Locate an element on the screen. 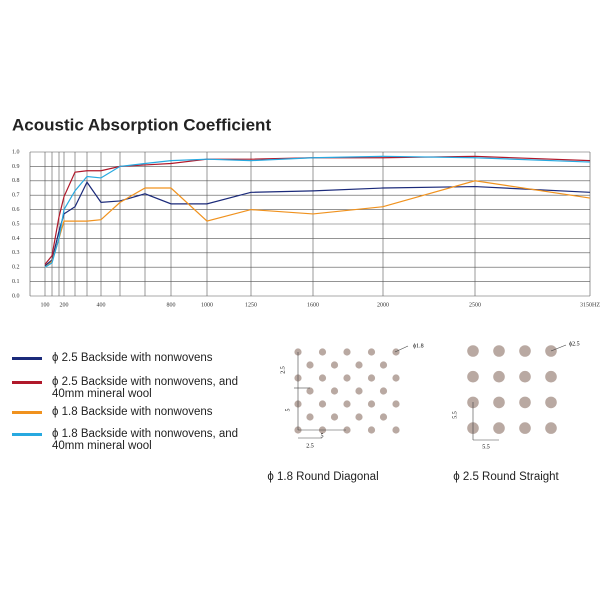  legend-label: ϕ 1.8 Backside with nonwovens is located at coordinates (132, 412).